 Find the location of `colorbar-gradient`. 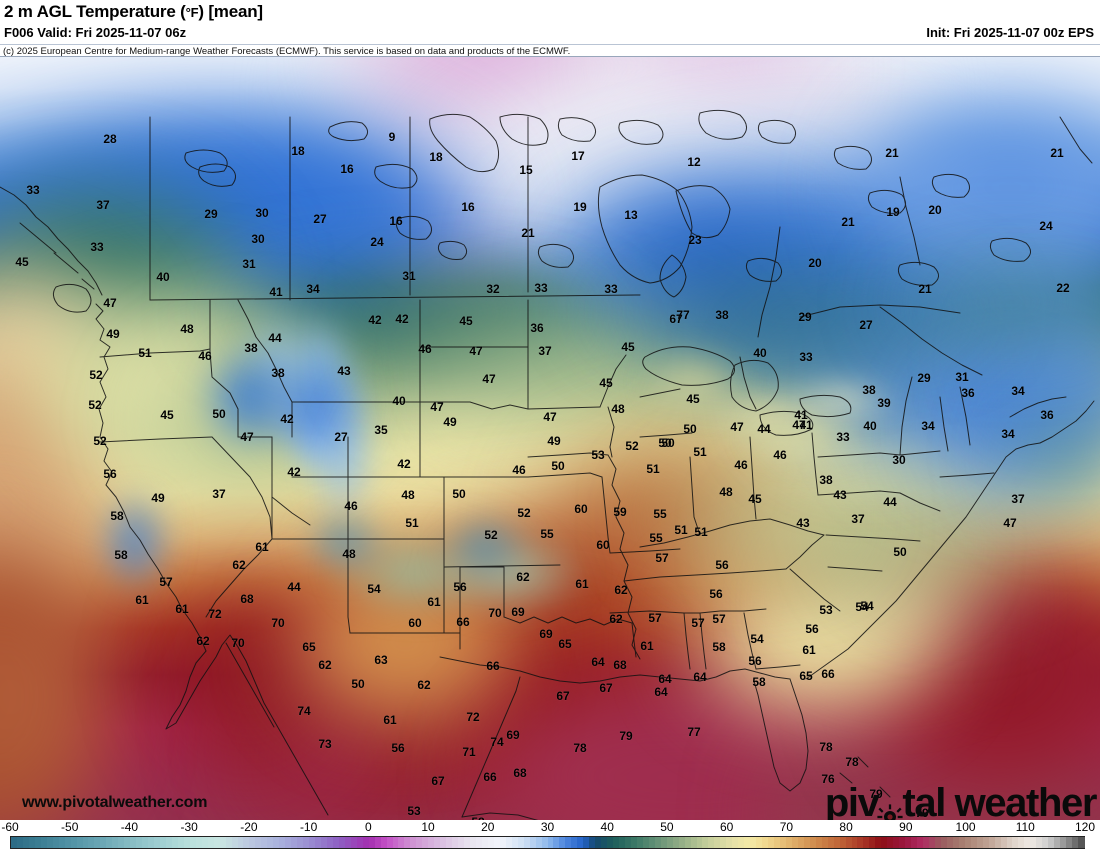

colorbar-gradient is located at coordinates (547, 842).